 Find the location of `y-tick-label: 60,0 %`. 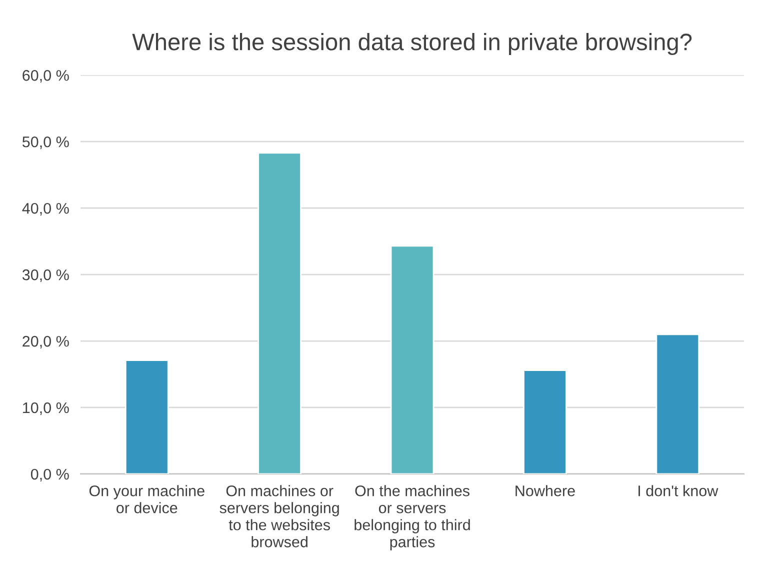

y-tick-label: 60,0 % is located at coordinates (45, 76).